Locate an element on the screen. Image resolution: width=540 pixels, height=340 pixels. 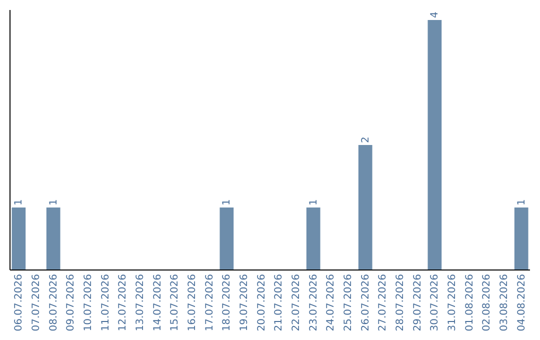
x-tick-label: 11.07.2026 is located at coordinates (106, 303).